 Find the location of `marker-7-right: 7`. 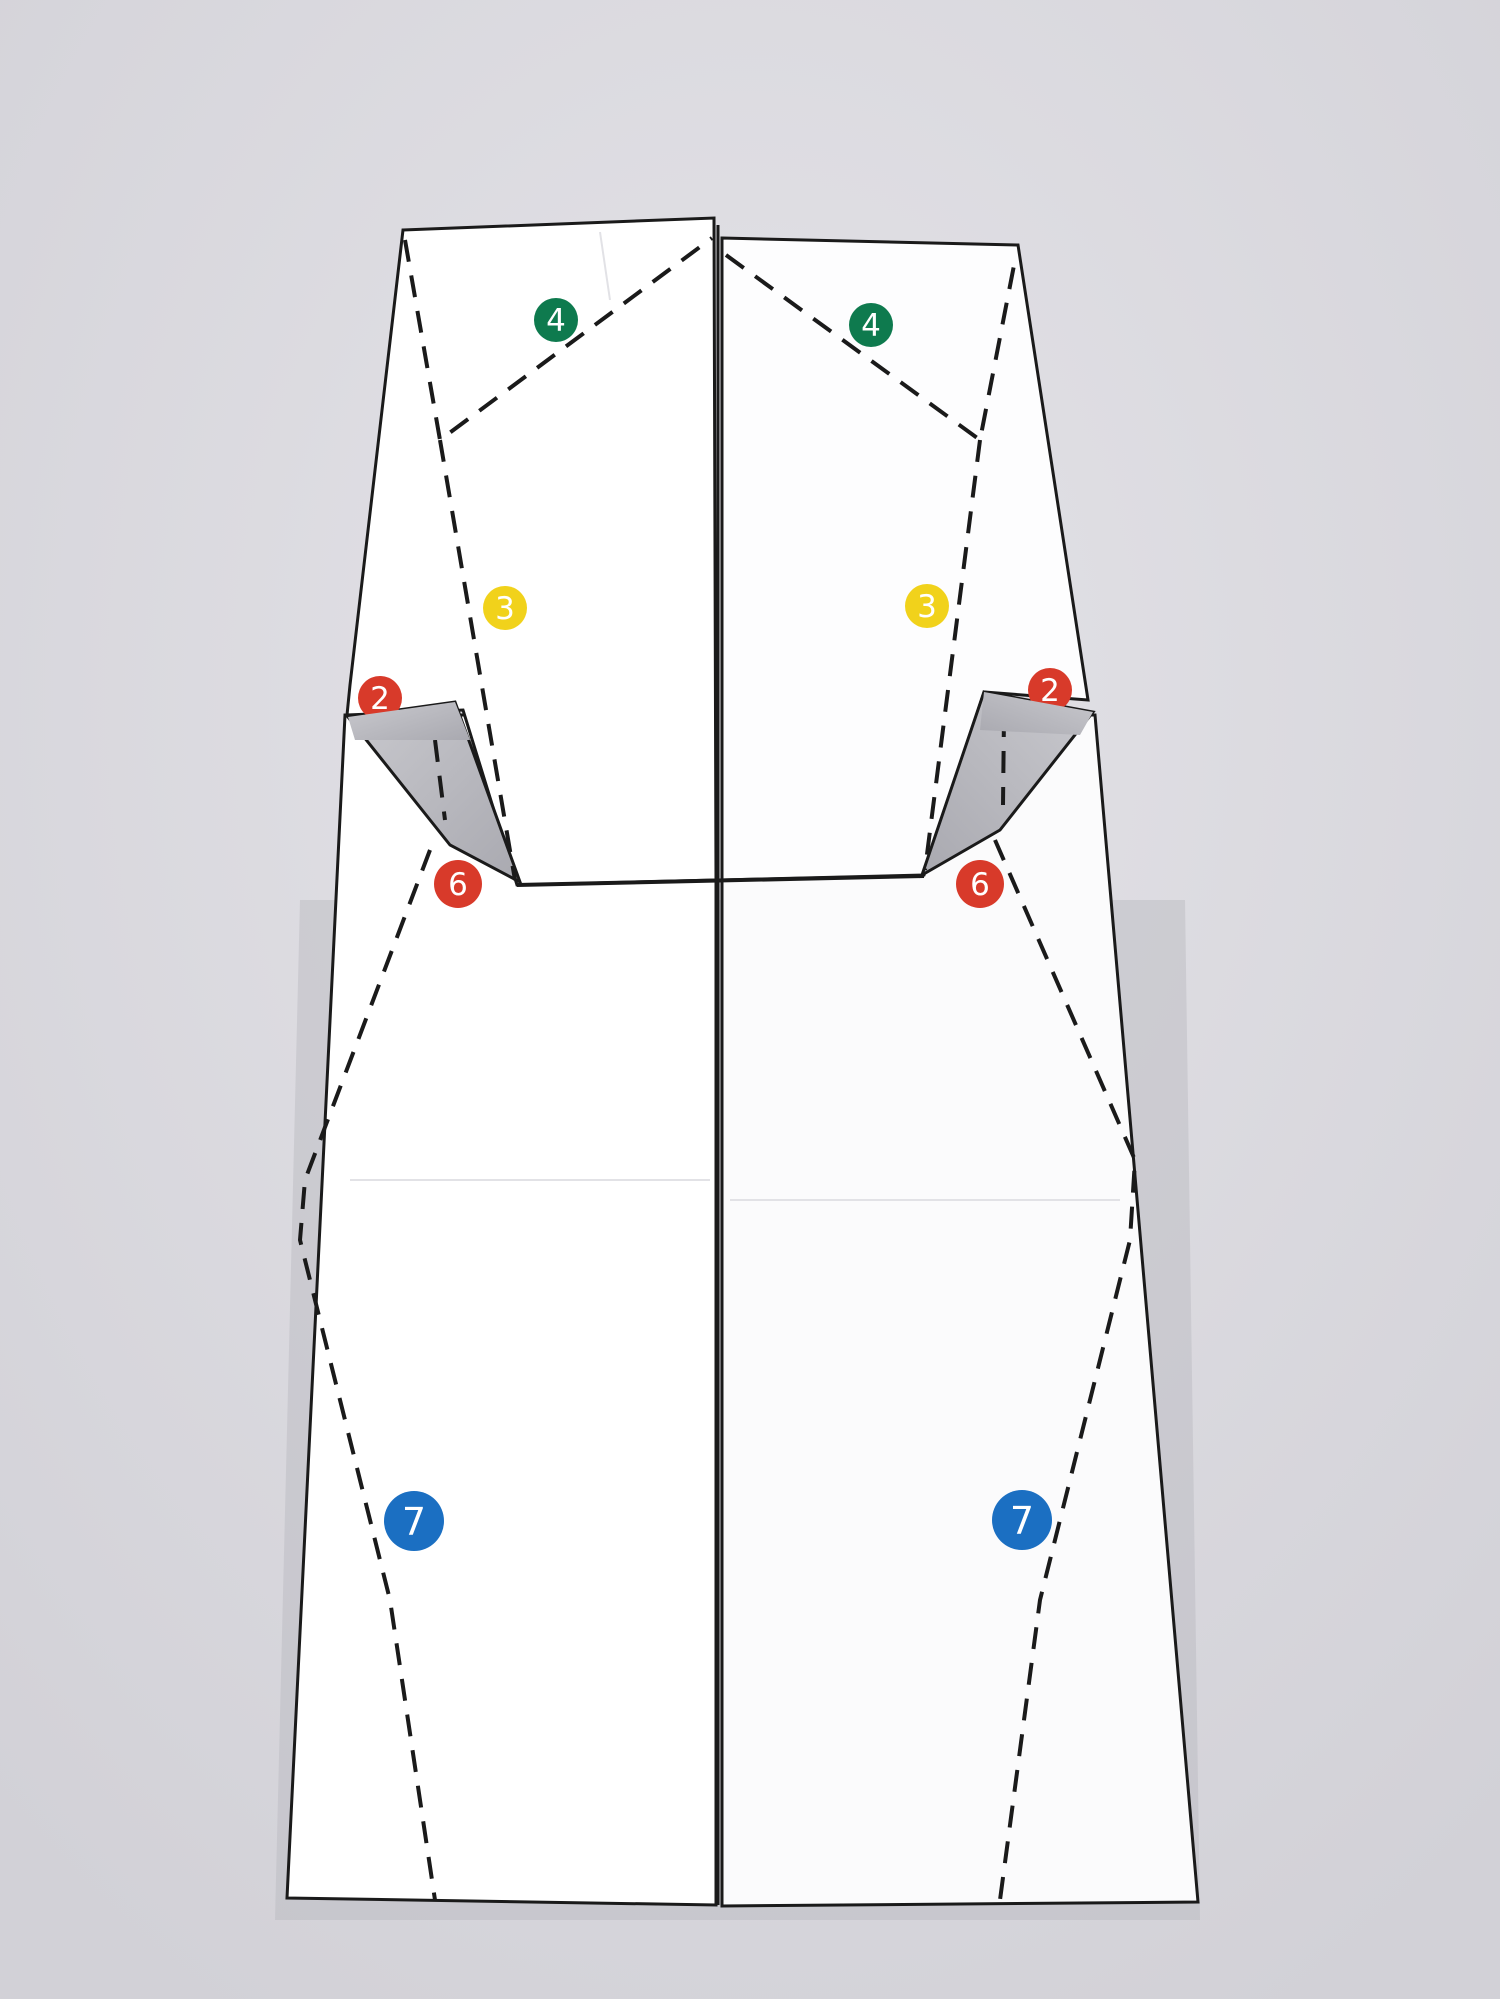

marker-7-right: 7 is located at coordinates (1022, 1520).